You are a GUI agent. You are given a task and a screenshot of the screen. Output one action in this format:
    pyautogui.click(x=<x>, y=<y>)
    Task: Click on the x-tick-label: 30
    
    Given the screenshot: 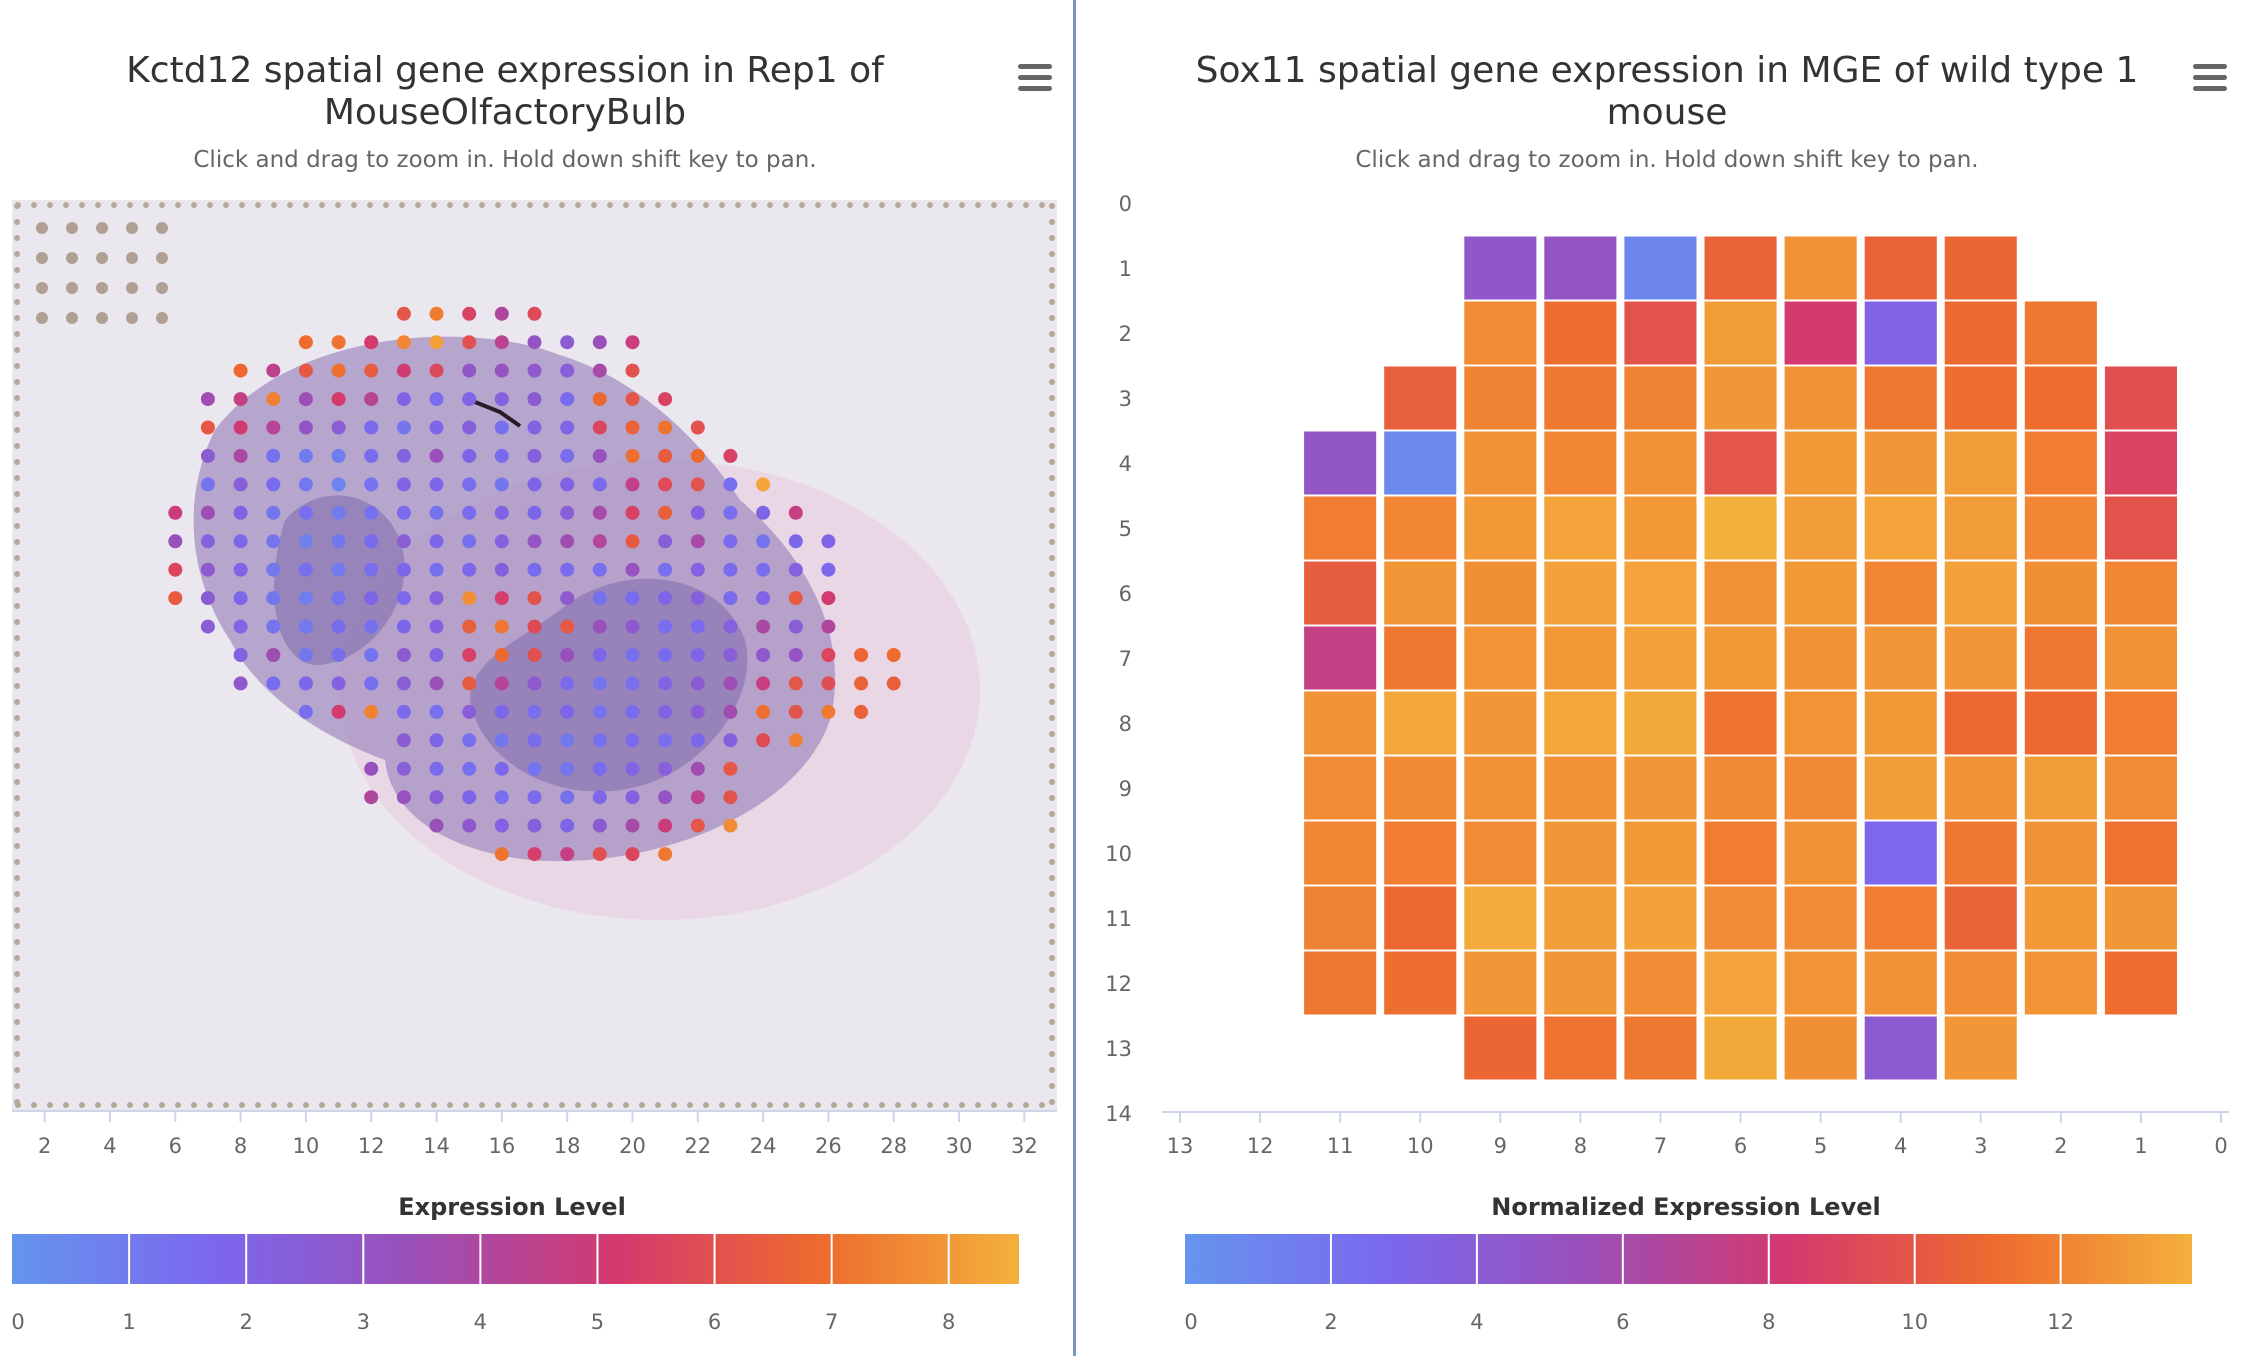 What is the action you would take?
    pyautogui.click(x=959, y=1146)
    